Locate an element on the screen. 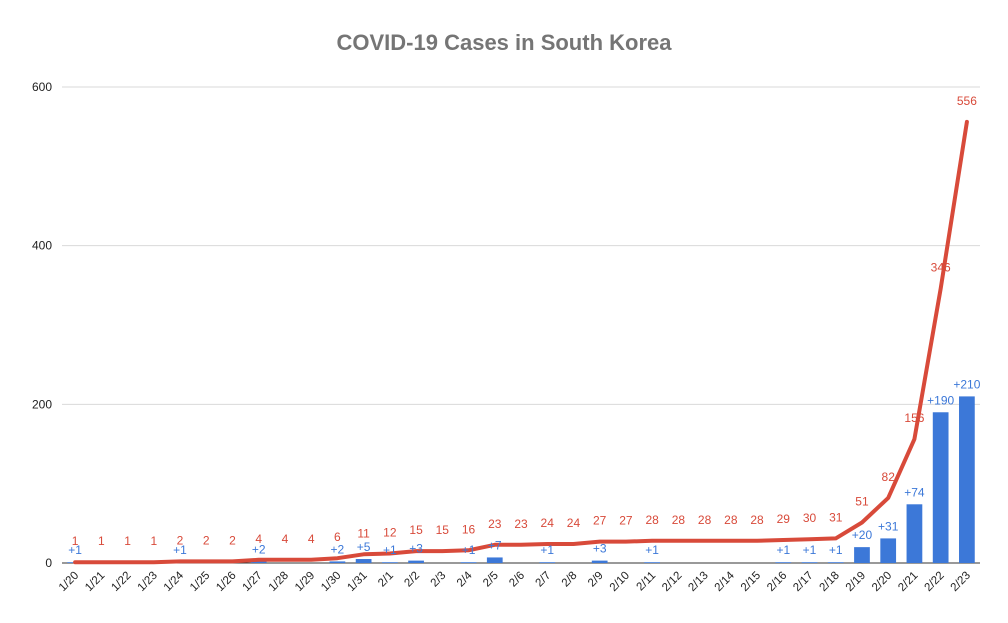 This screenshot has height=623, width=1008. x-tick-label: 2/6 is located at coordinates (517, 580).